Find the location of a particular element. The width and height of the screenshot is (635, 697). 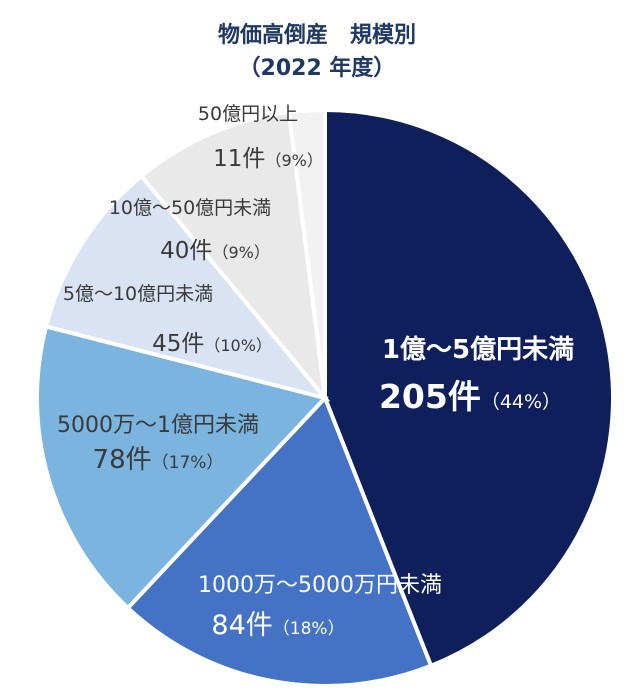

slice-value-label: 11件（9%） is located at coordinates (268, 159).